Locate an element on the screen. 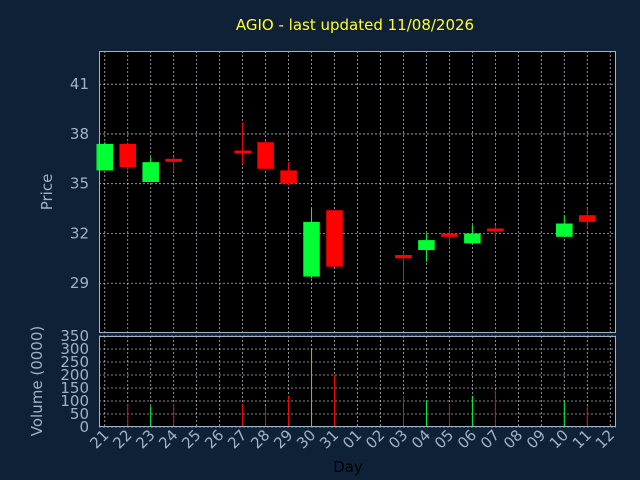 The height and width of the screenshot is (480, 640). price-tick-label: 41 is located at coordinates (79, 84).